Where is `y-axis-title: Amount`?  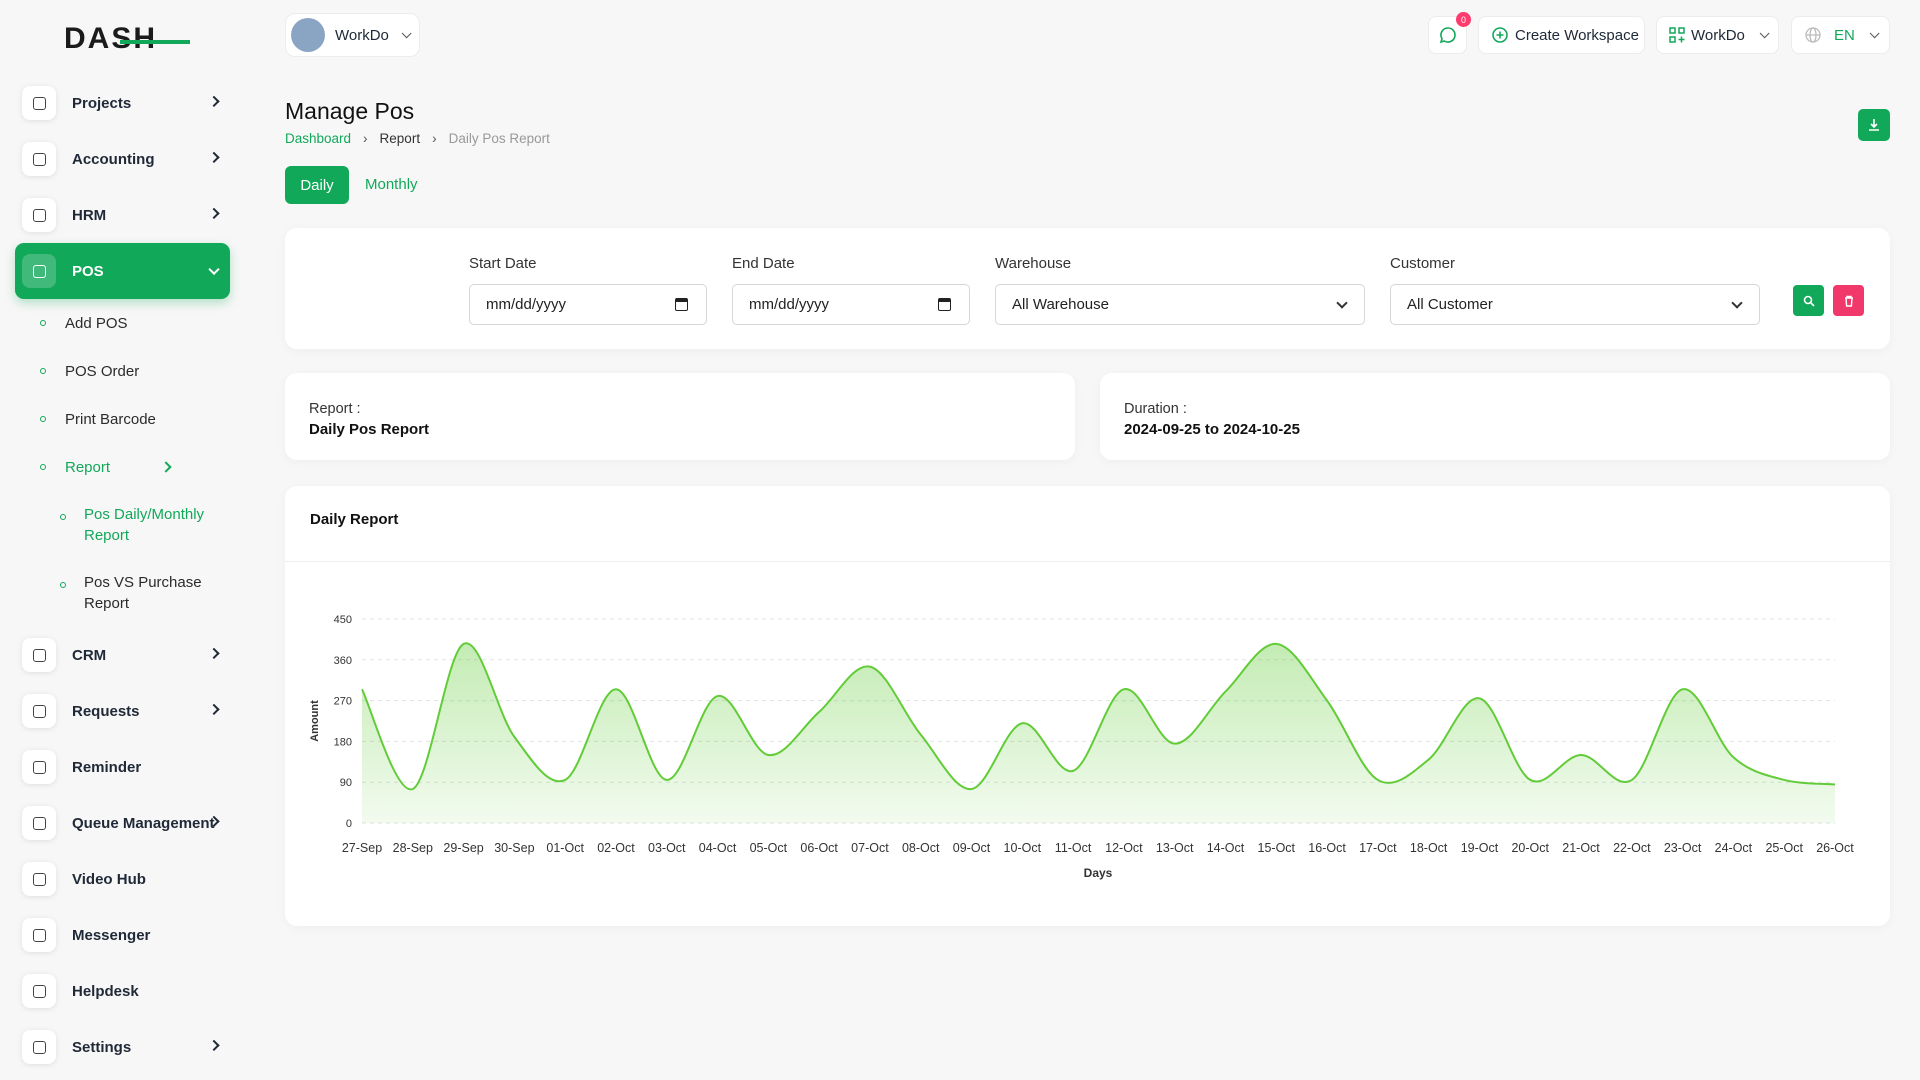 y-axis-title: Amount is located at coordinates (315, 721).